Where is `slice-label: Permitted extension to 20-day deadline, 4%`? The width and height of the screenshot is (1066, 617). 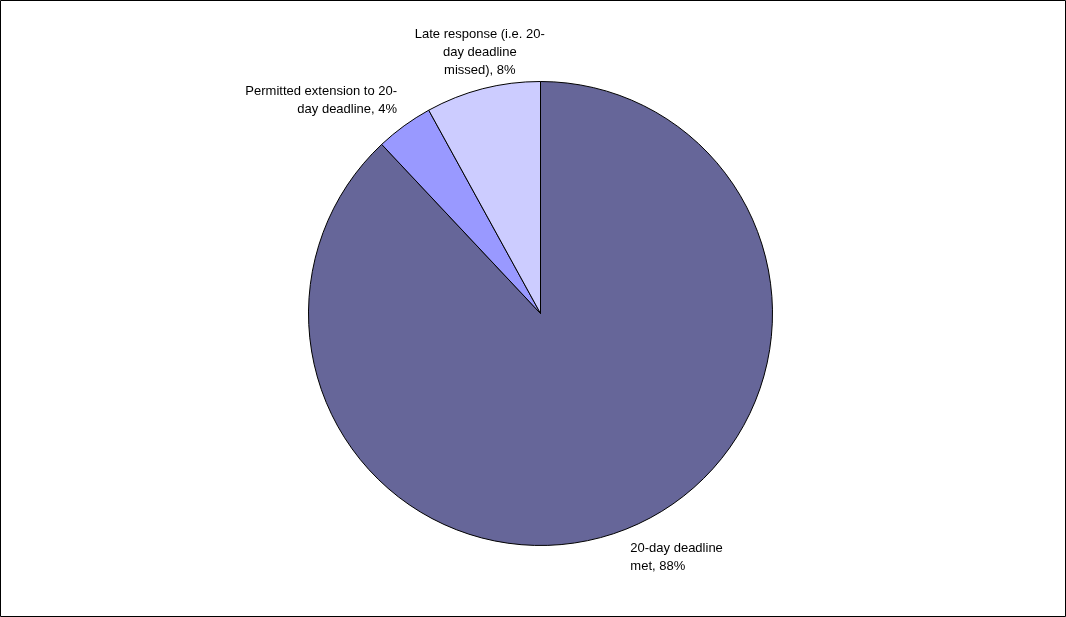 slice-label: Permitted extension to 20-day deadline, 4% is located at coordinates (321, 100).